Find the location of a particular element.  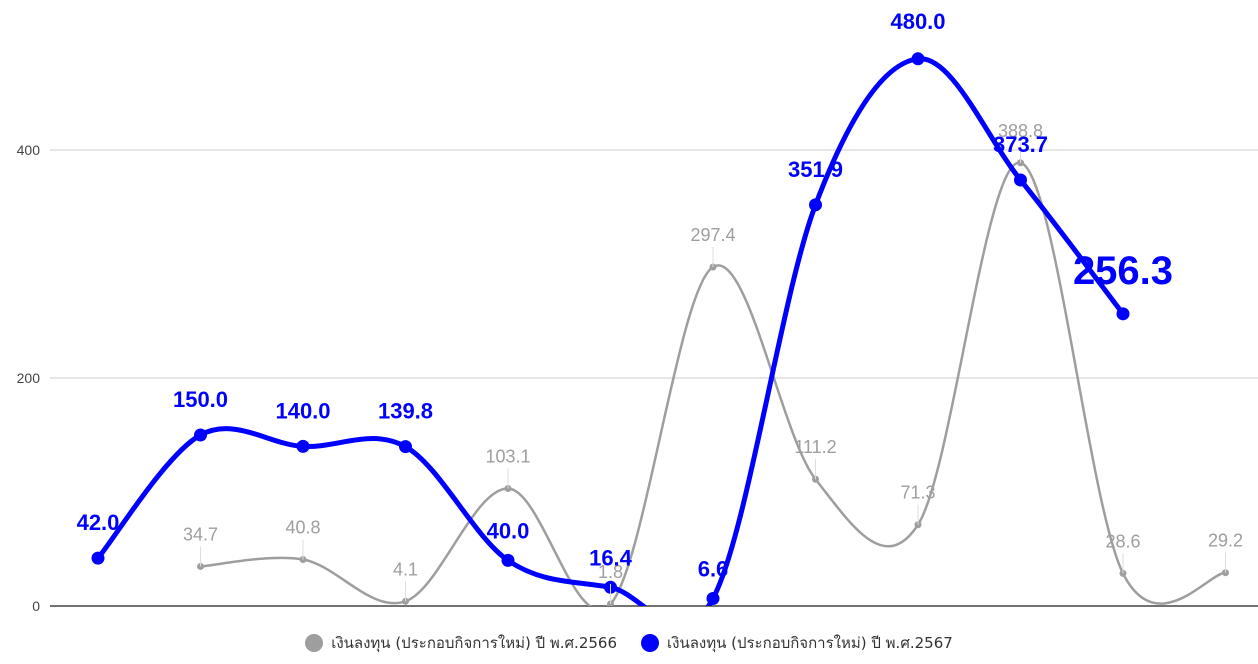

y-axis: 0 200 400 is located at coordinates (29, 378).